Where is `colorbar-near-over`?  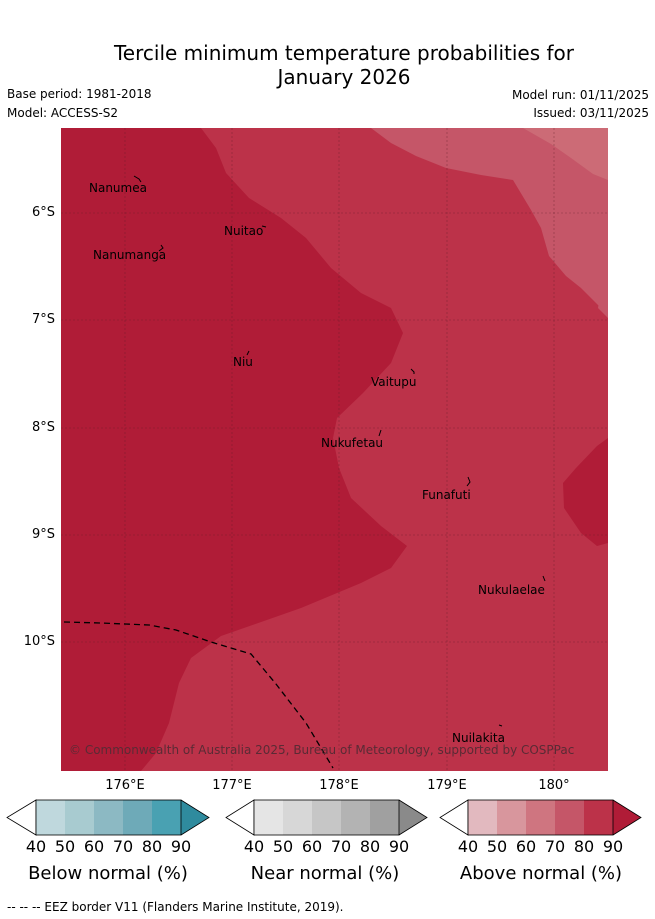 colorbar-near-over is located at coordinates (413, 817).